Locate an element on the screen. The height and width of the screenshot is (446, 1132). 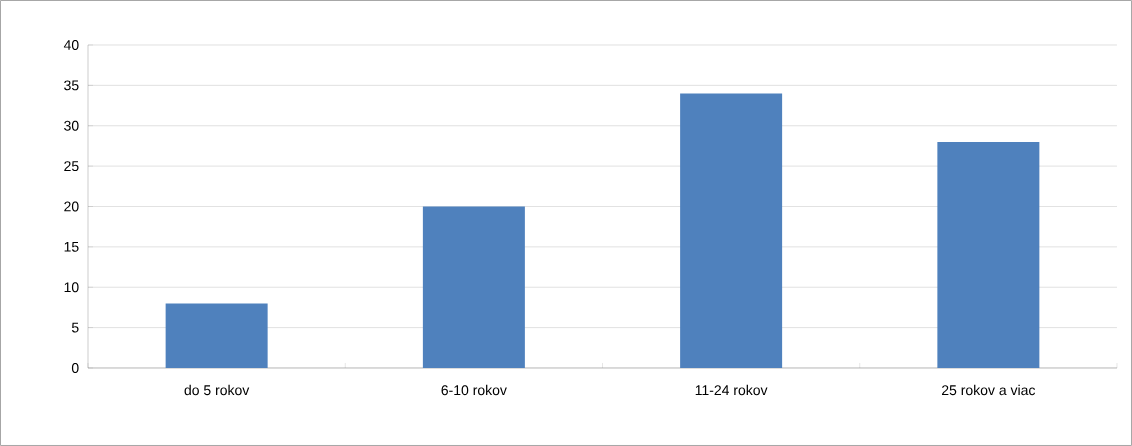
y-tick-label: 0 is located at coordinates (75, 368).